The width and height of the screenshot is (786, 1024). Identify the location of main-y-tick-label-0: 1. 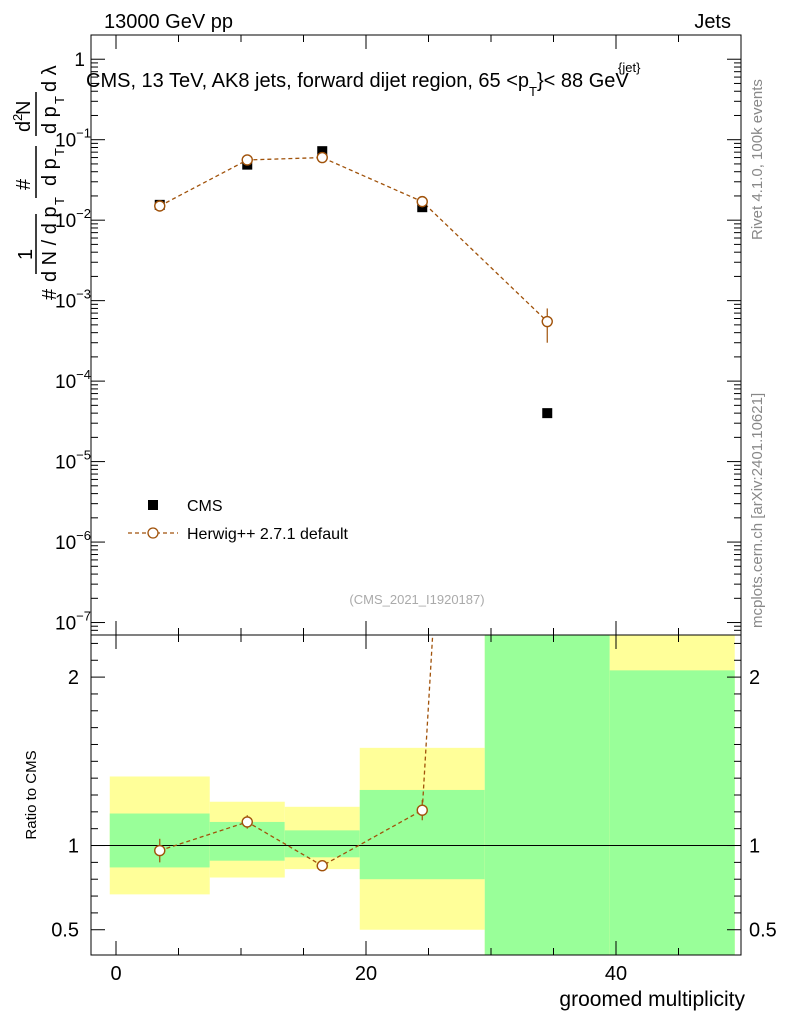
(79, 60).